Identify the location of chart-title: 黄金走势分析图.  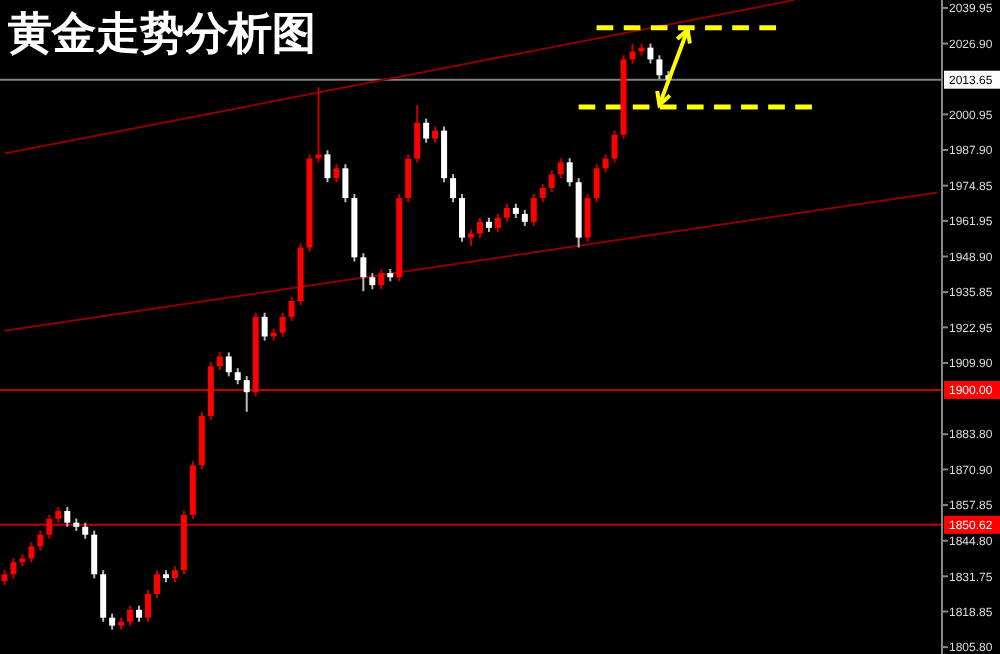
(161, 35).